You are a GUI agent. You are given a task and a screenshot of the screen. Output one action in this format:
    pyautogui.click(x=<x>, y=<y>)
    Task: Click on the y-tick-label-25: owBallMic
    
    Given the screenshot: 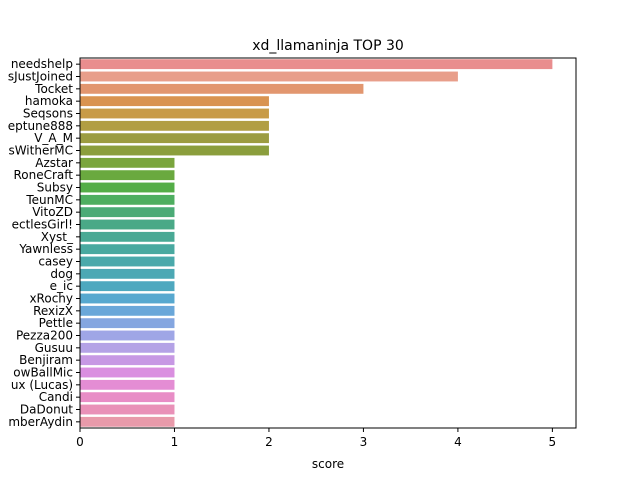 What is the action you would take?
    pyautogui.click(x=43, y=373)
    